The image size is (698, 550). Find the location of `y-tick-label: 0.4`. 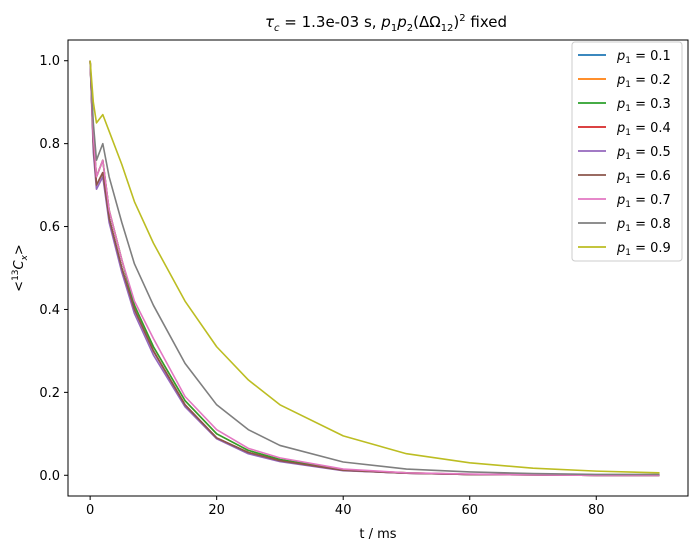

y-tick-label: 0.4 is located at coordinates (49, 310).